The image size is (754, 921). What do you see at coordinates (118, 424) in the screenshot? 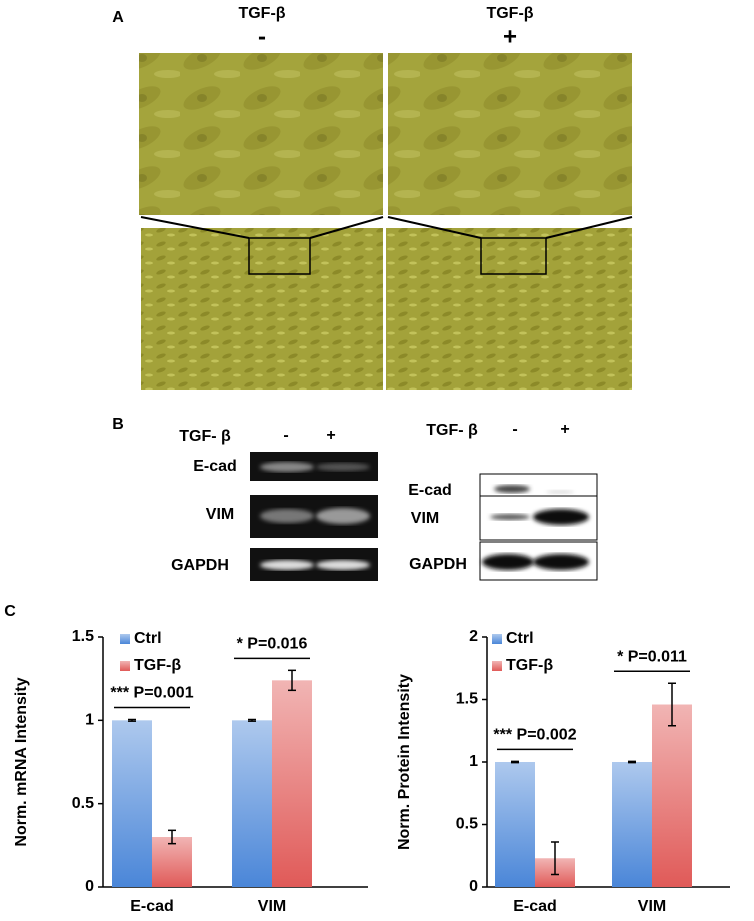
I see `panel-label: B` at bounding box center [118, 424].